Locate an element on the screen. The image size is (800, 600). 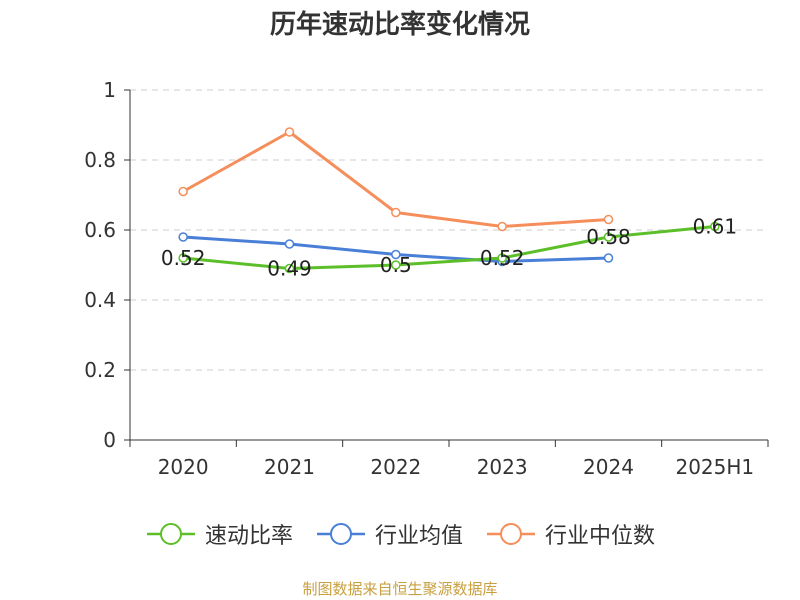
data-label: 0.61 is located at coordinates (715, 227).